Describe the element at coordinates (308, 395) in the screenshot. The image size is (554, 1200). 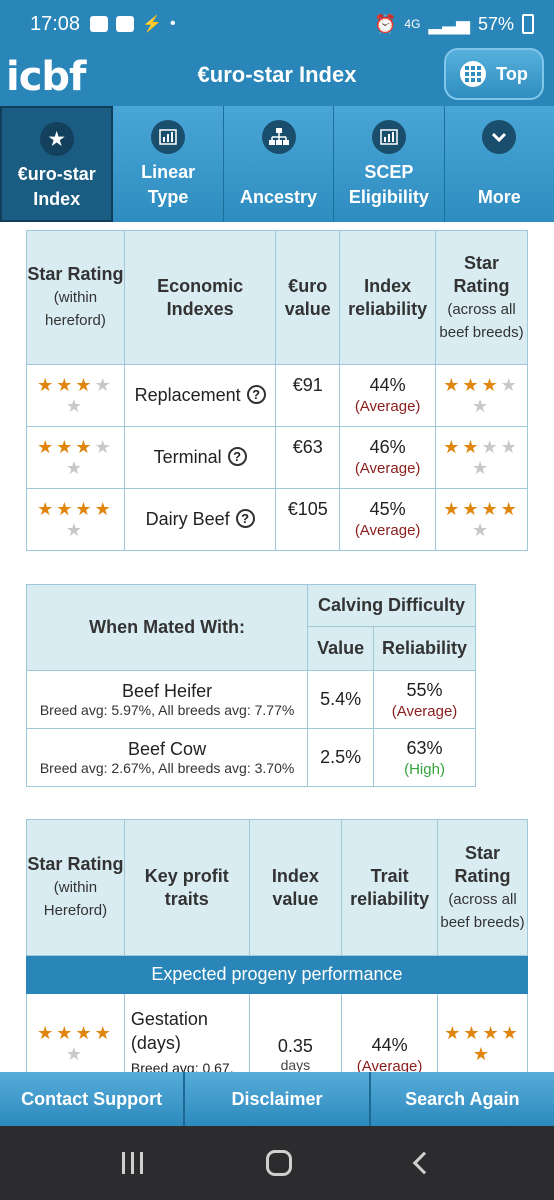
I see `euro-value: €91` at that location.